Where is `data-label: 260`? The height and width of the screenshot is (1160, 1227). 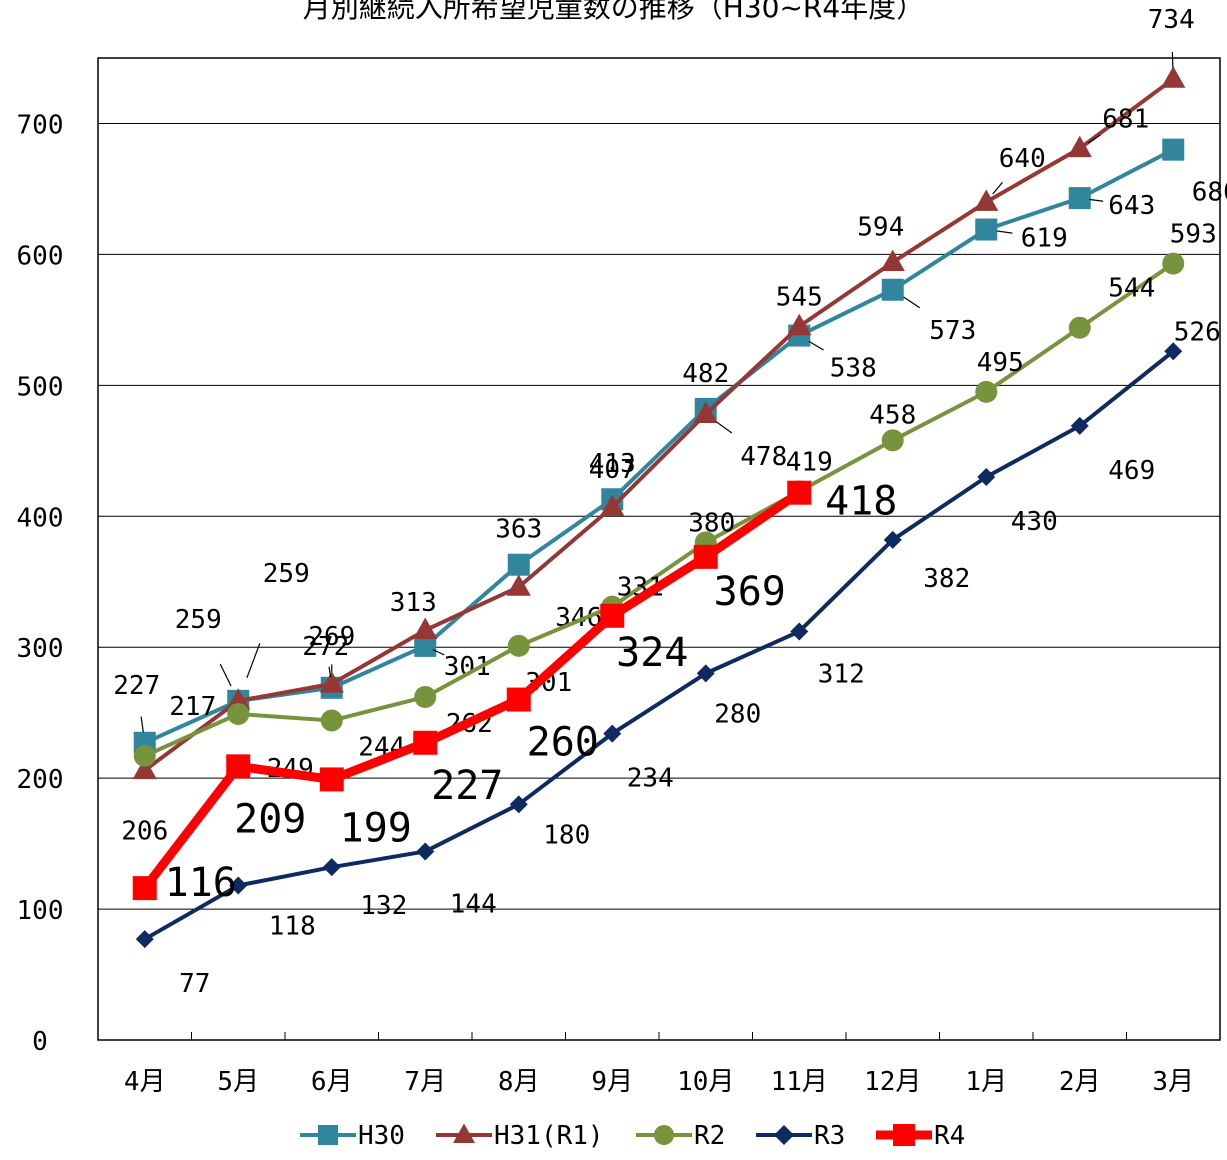 data-label: 260 is located at coordinates (563, 743).